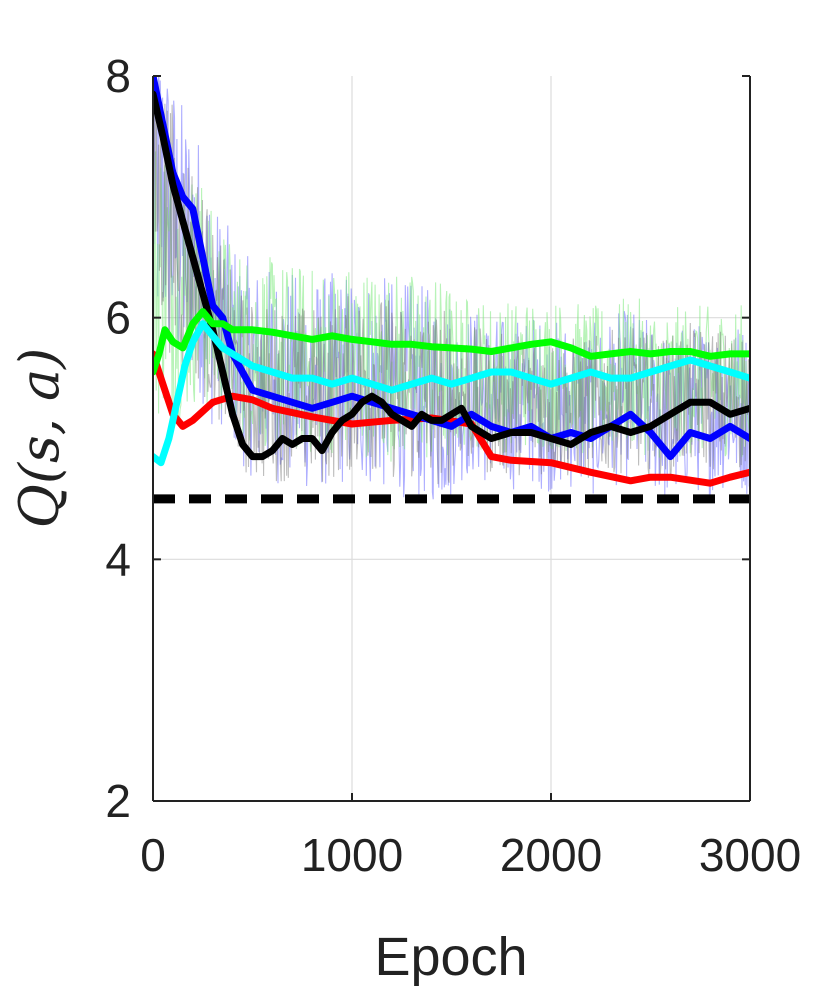 This screenshot has width=830, height=994. What do you see at coordinates (39, 438) in the screenshot?
I see `y-axis-label: Q(s, a)` at bounding box center [39, 438].